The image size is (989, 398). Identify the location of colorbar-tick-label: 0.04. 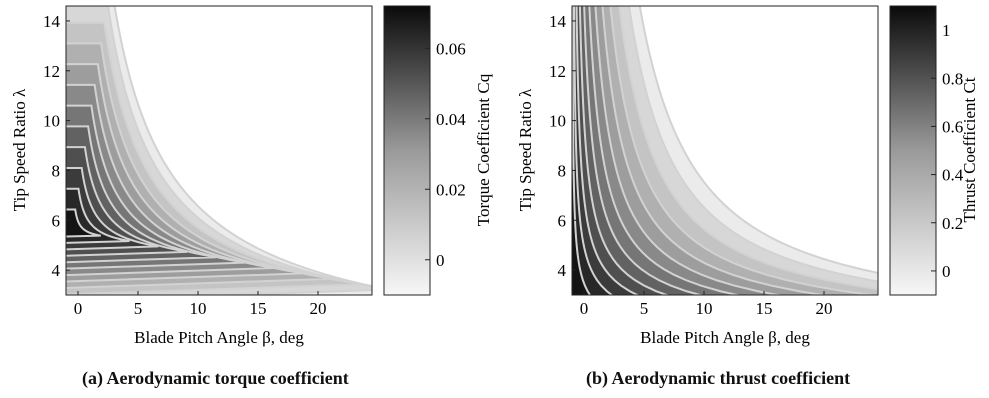
(451, 119).